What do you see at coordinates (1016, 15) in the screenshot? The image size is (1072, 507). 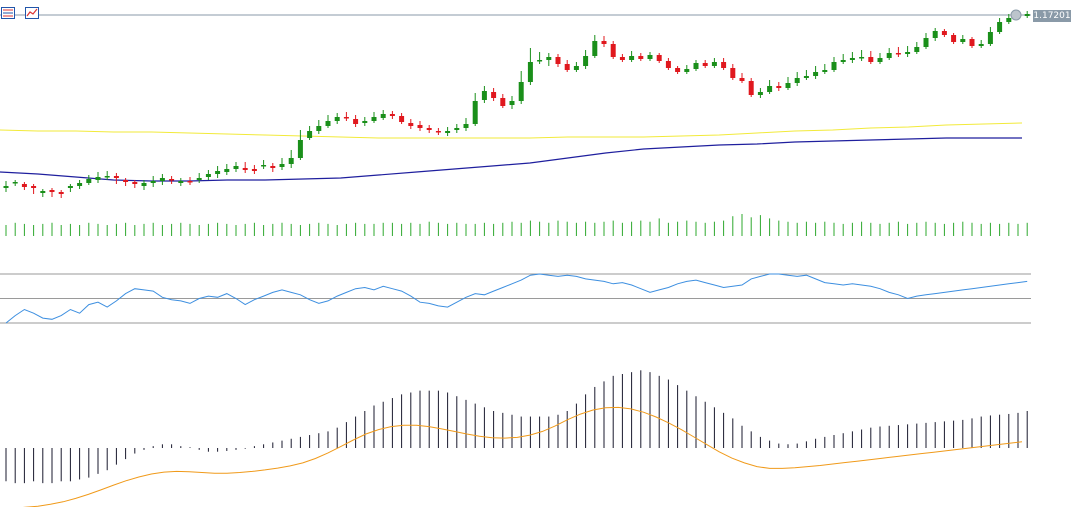 I see `current-price-dot` at bounding box center [1016, 15].